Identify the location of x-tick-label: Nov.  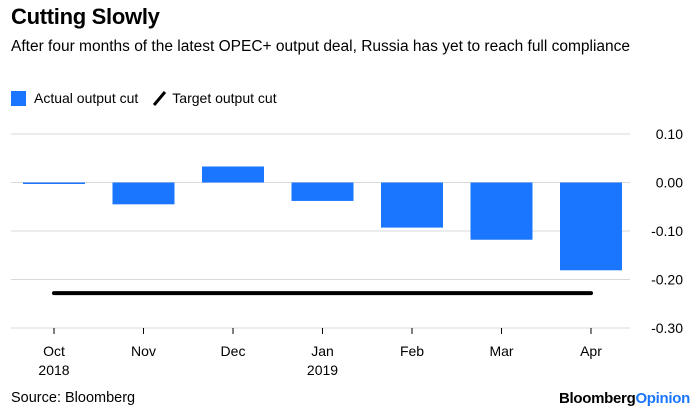
(143, 351).